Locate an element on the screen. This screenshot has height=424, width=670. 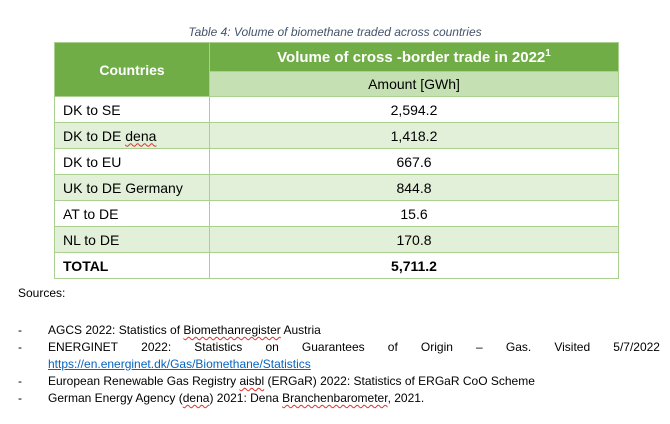
total-row: TOTAL 5,711.2 is located at coordinates (336, 265).